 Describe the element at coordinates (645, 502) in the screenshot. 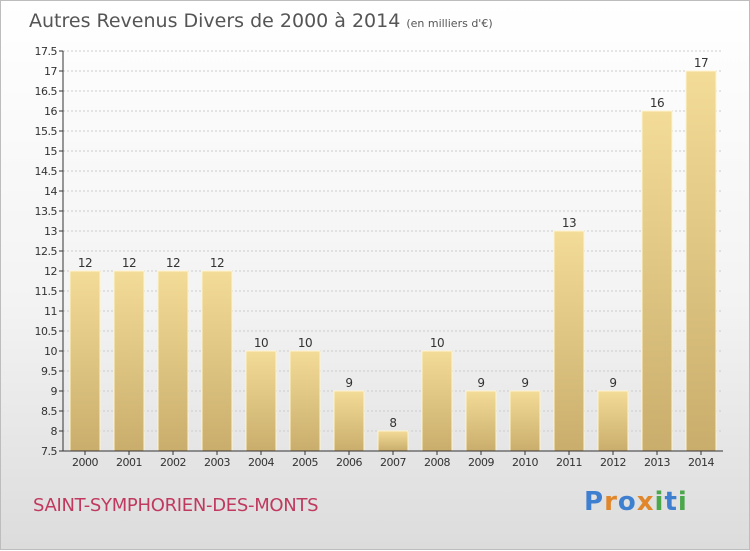

I see `logo-letter: x` at that location.